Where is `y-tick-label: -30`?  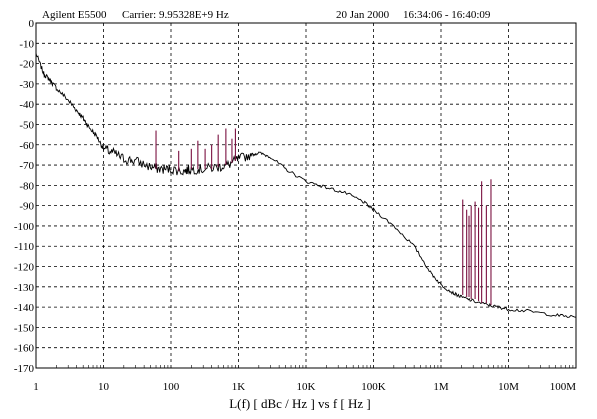 y-tick-label: -30 is located at coordinates (26, 85).